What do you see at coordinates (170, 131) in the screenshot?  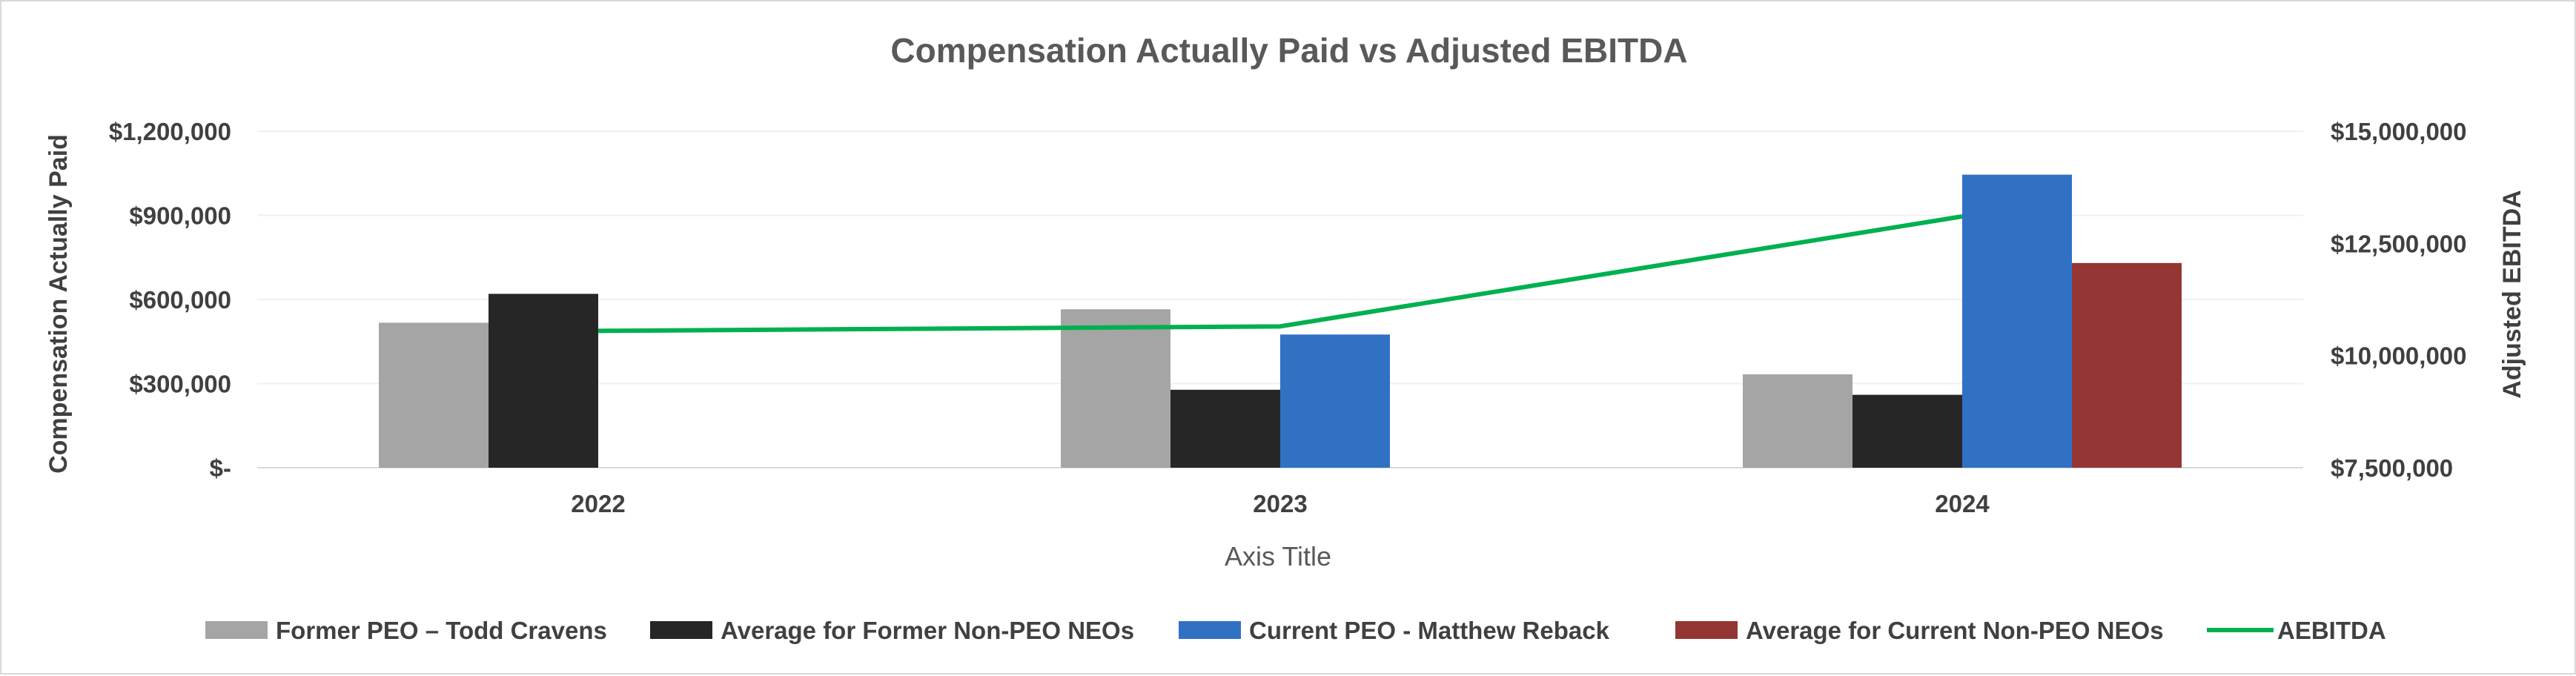 I see `y-left-tick-label: $1,200,000` at bounding box center [170, 131].